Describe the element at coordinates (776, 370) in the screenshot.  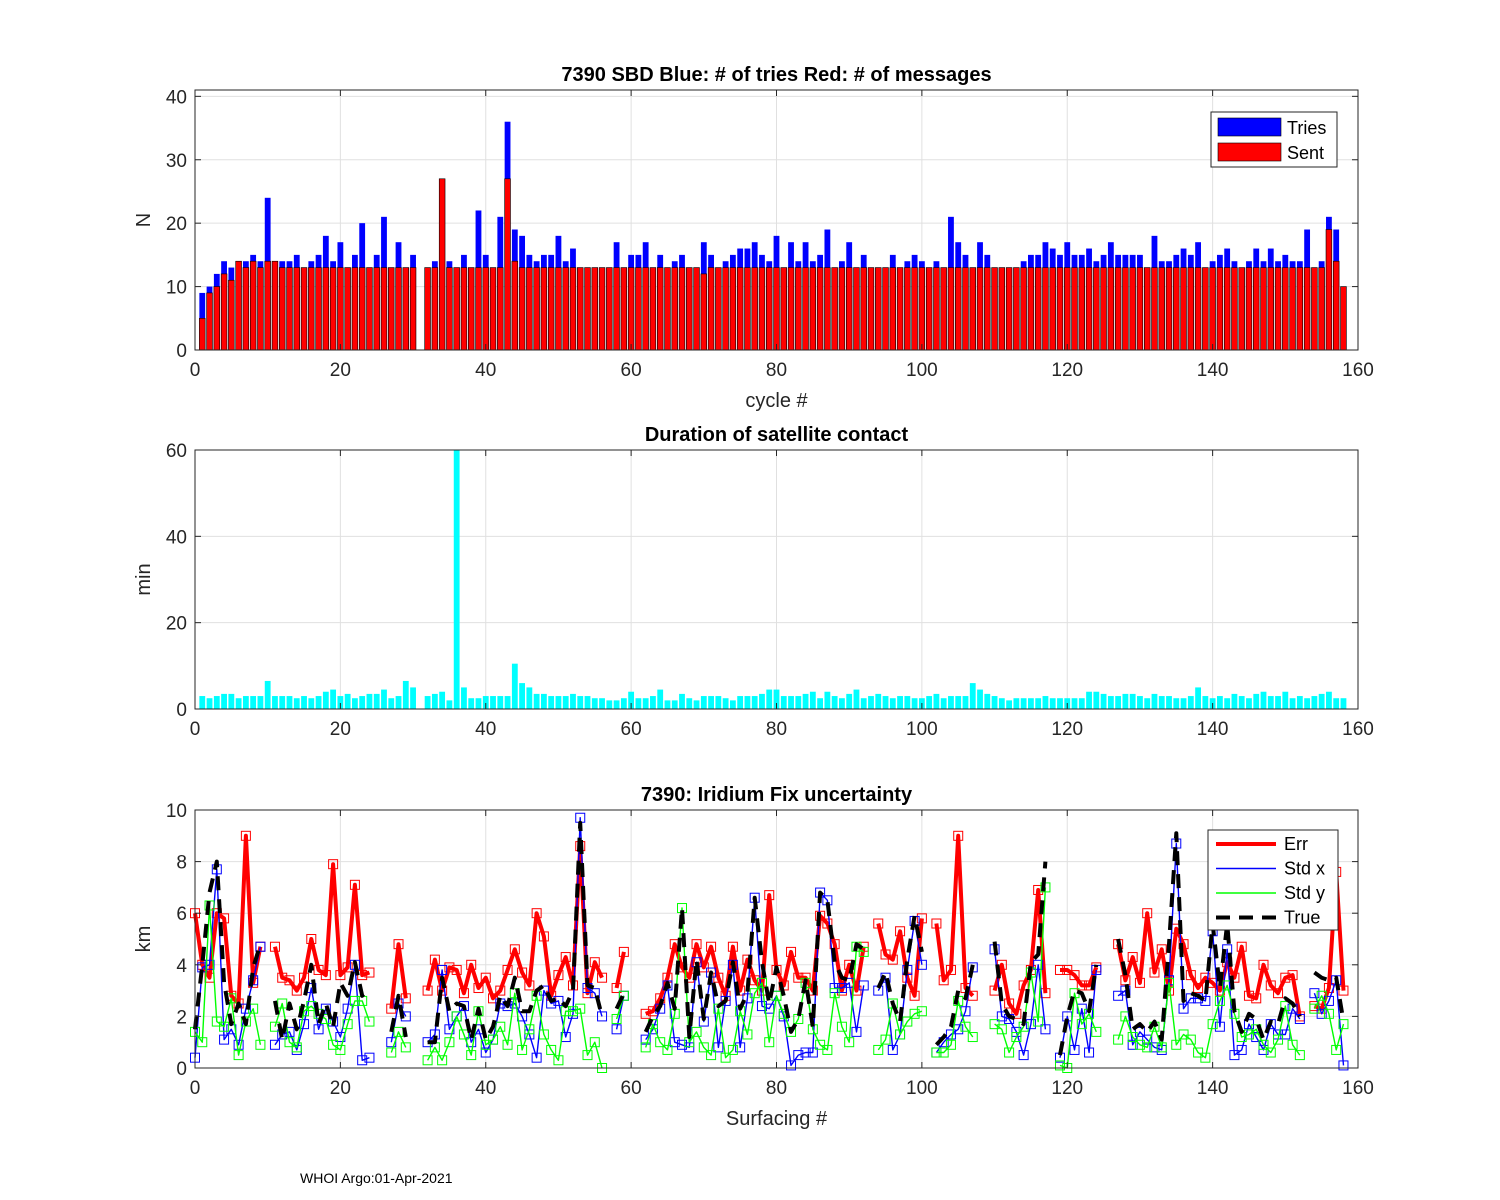
I see `x-tick-label: 80` at that location.